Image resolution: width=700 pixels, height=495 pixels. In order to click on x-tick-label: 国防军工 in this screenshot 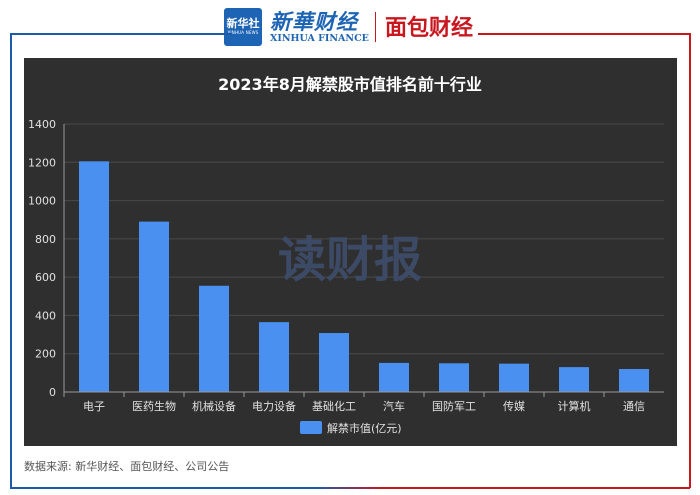, I will do `click(454, 406)`.